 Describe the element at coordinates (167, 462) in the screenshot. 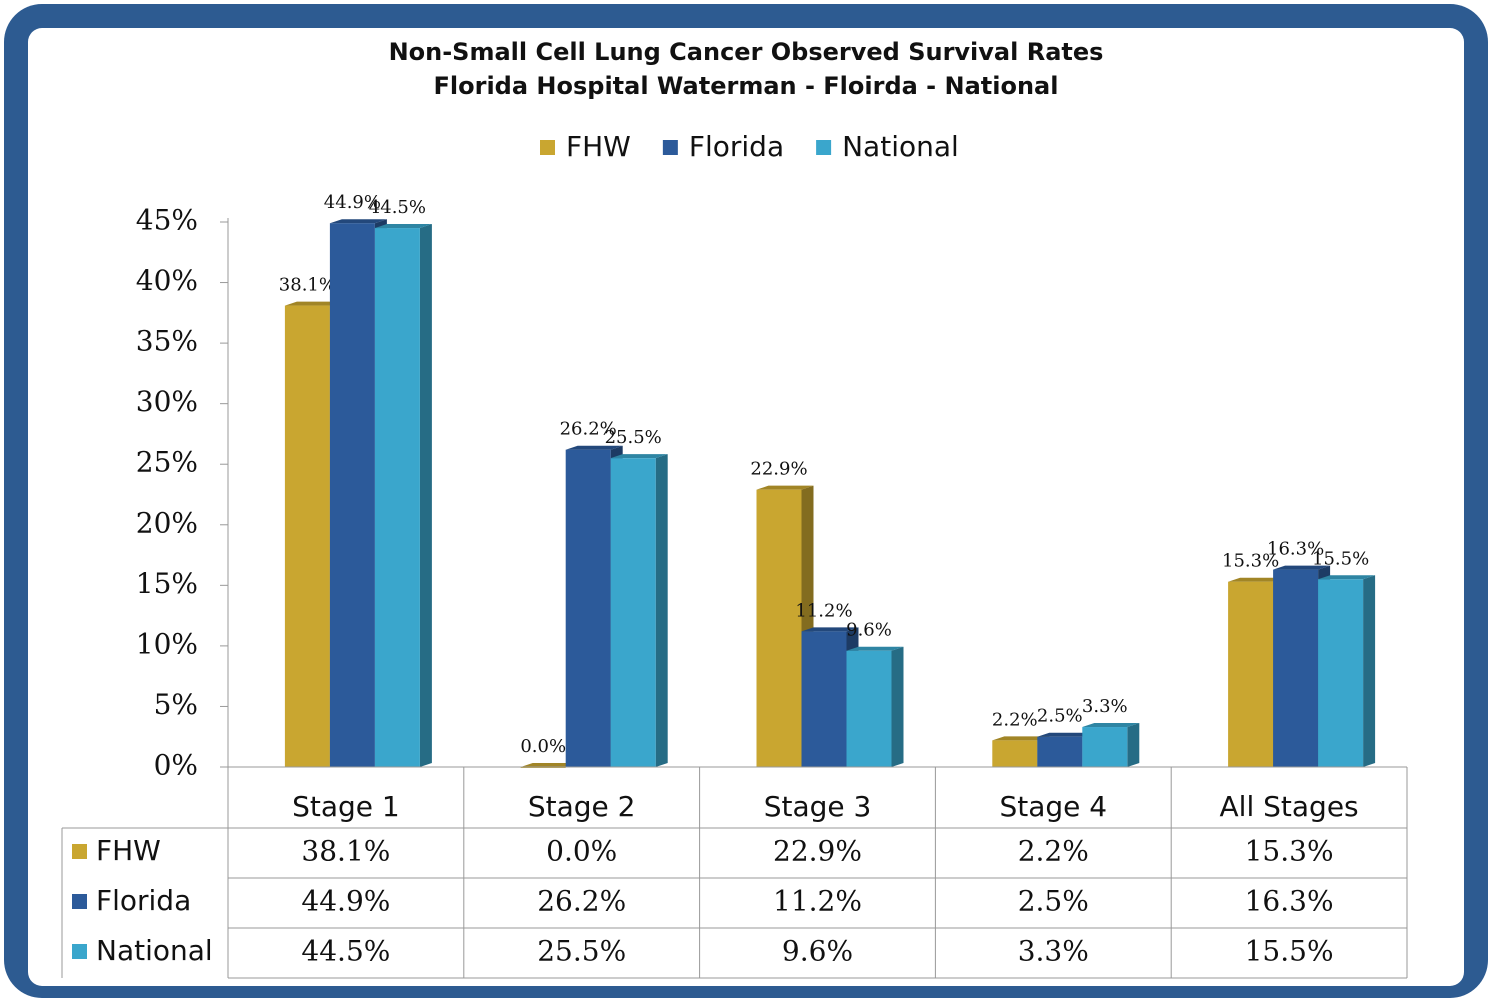

I see `y-tick-label: 25%` at that location.